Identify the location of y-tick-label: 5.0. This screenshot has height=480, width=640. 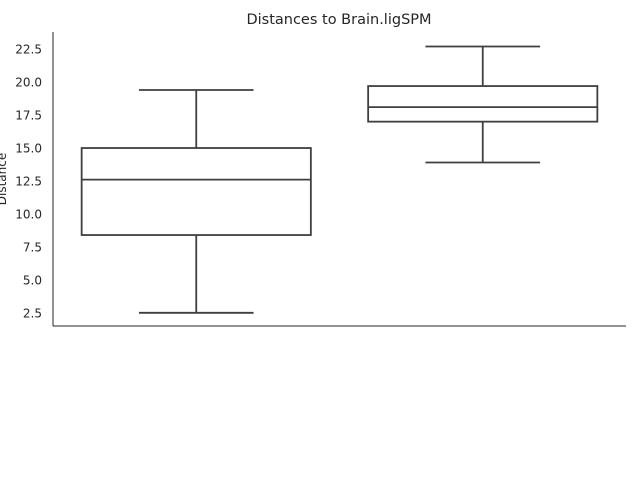
(32, 280).